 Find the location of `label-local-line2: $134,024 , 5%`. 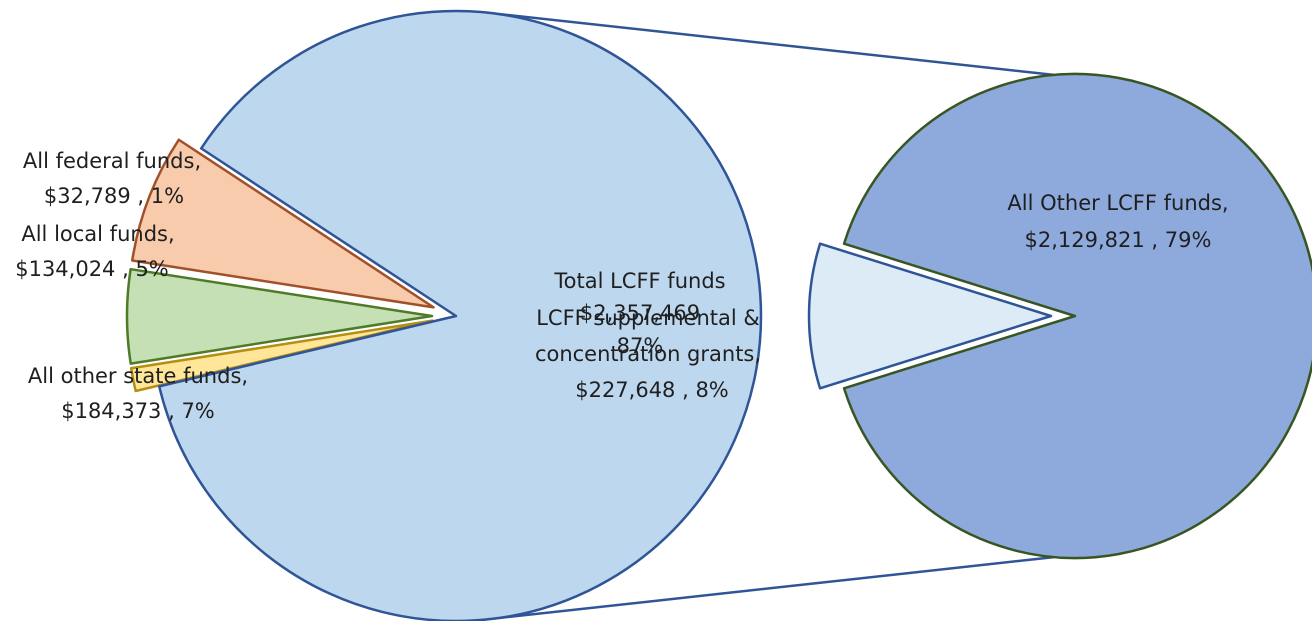

label-local-line2: $134,024 , 5% is located at coordinates (92, 269).